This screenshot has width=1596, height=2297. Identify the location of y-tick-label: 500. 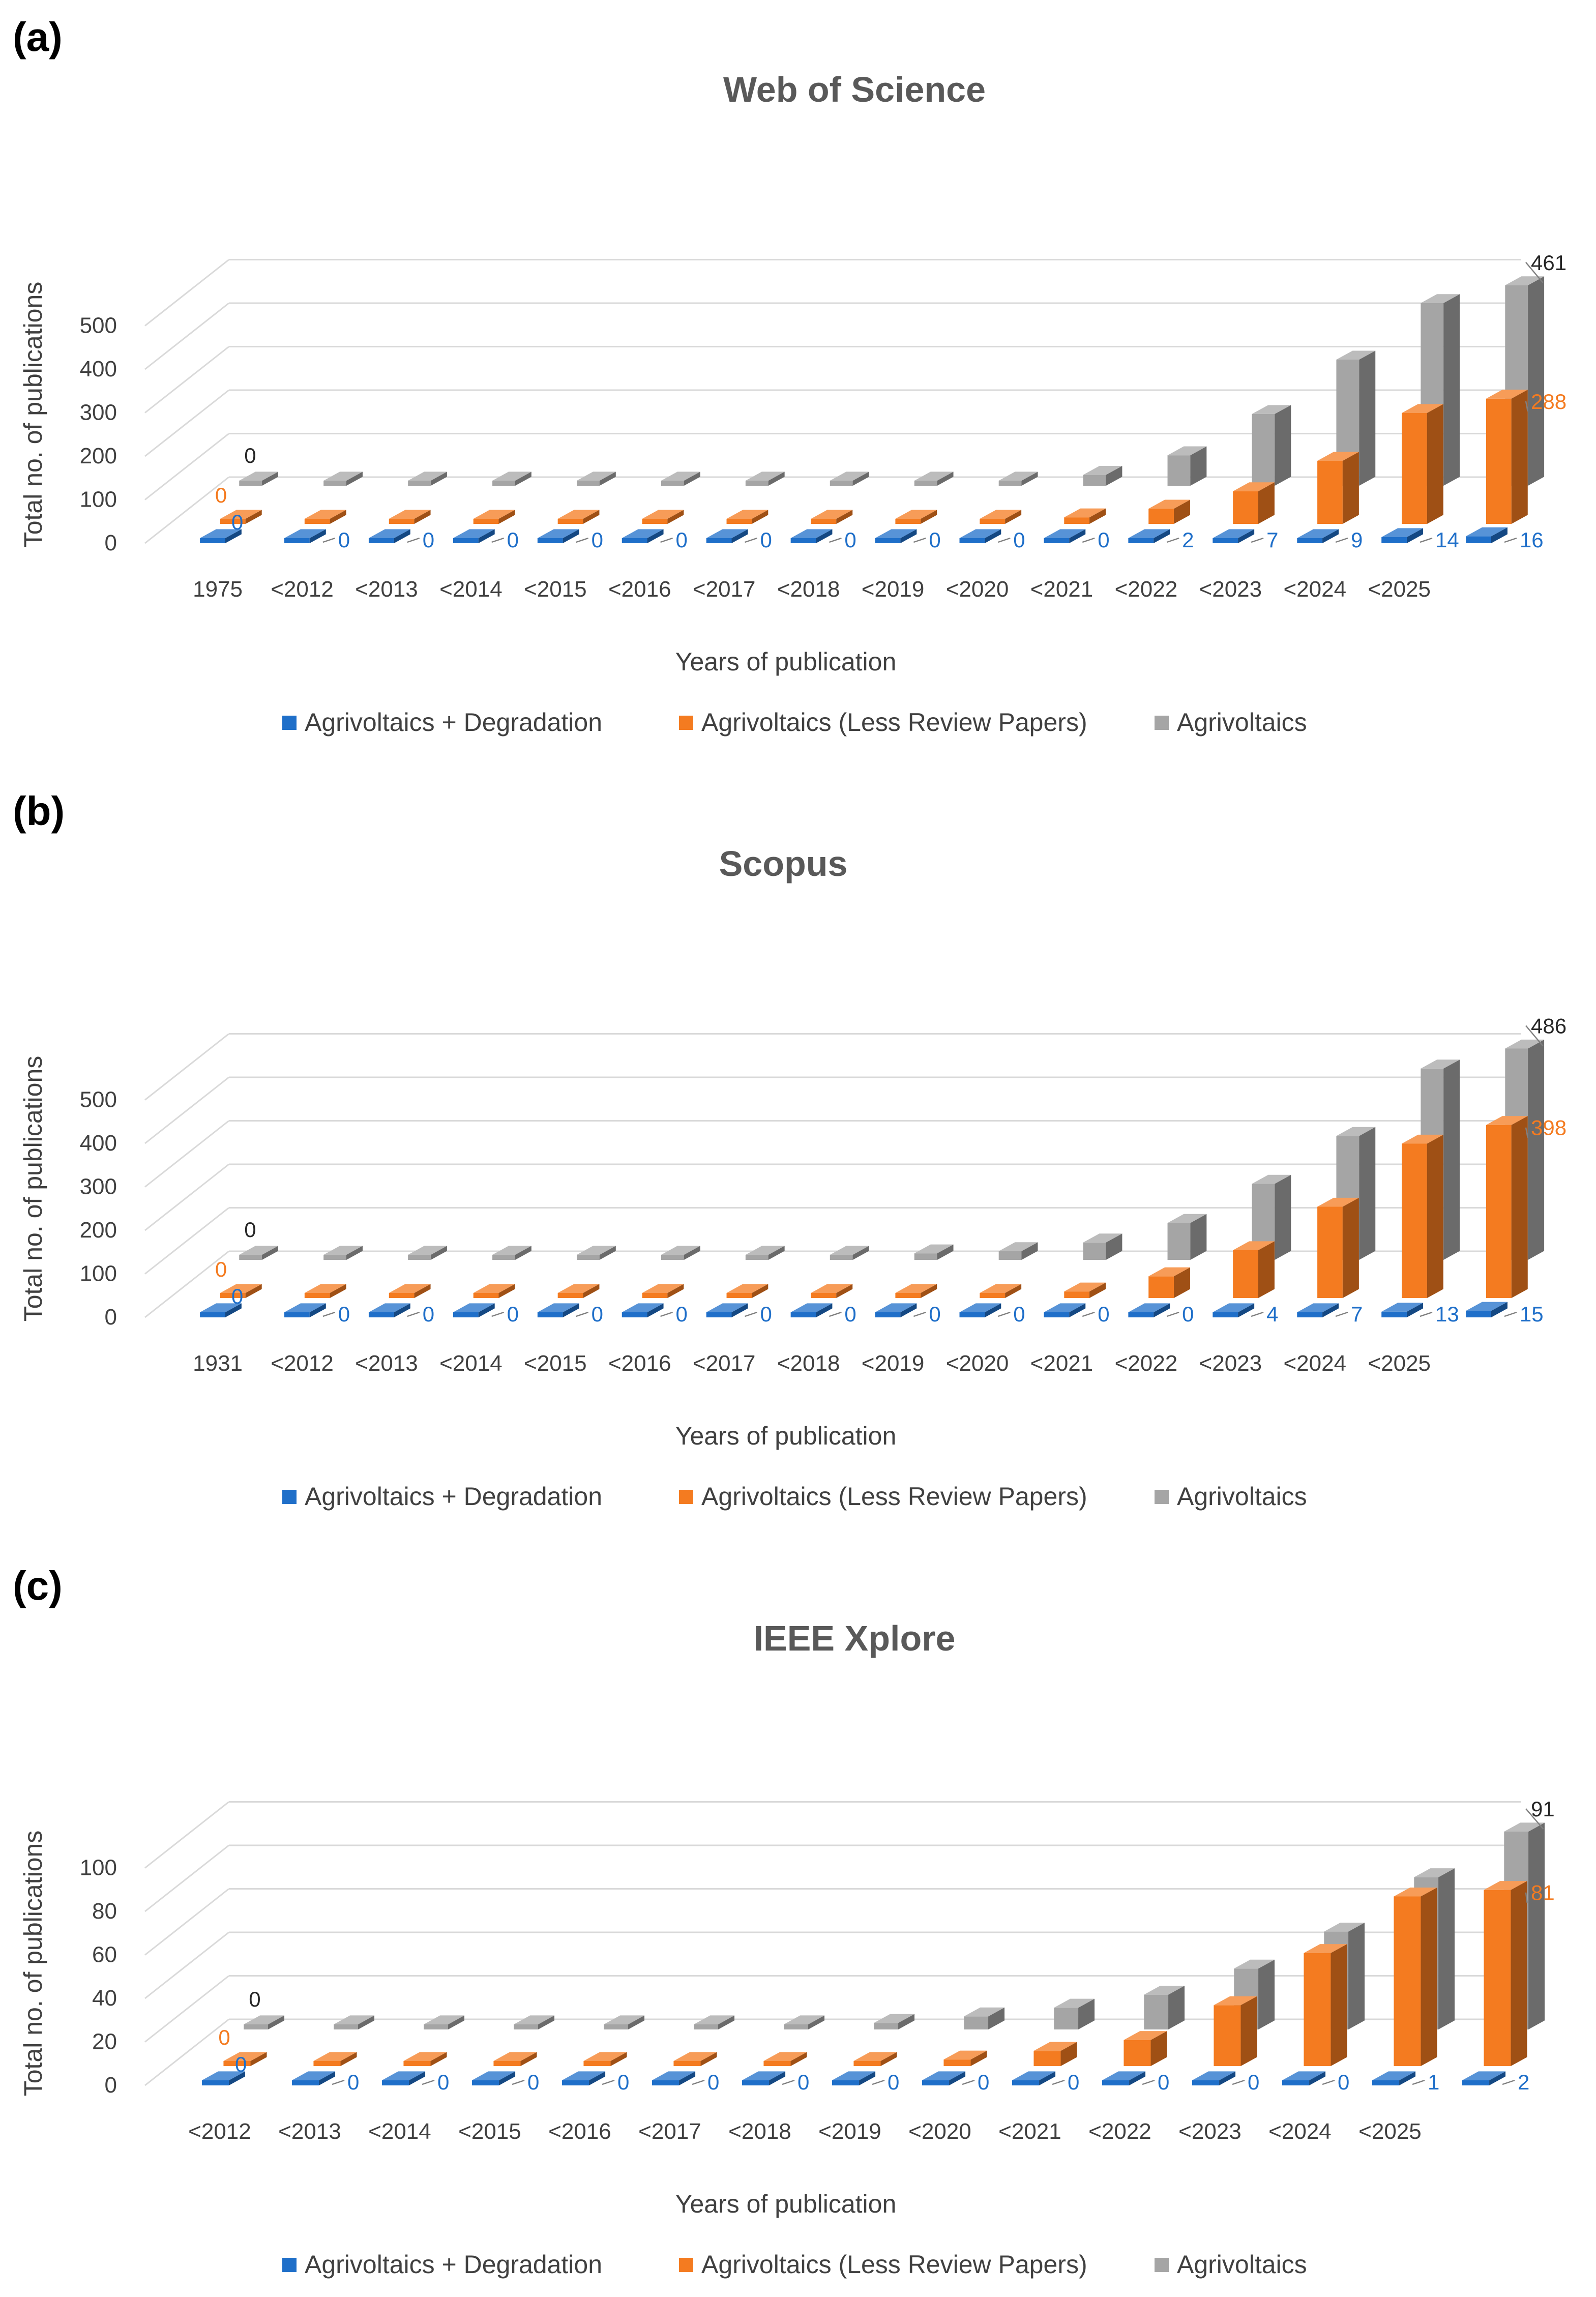
(99, 1099).